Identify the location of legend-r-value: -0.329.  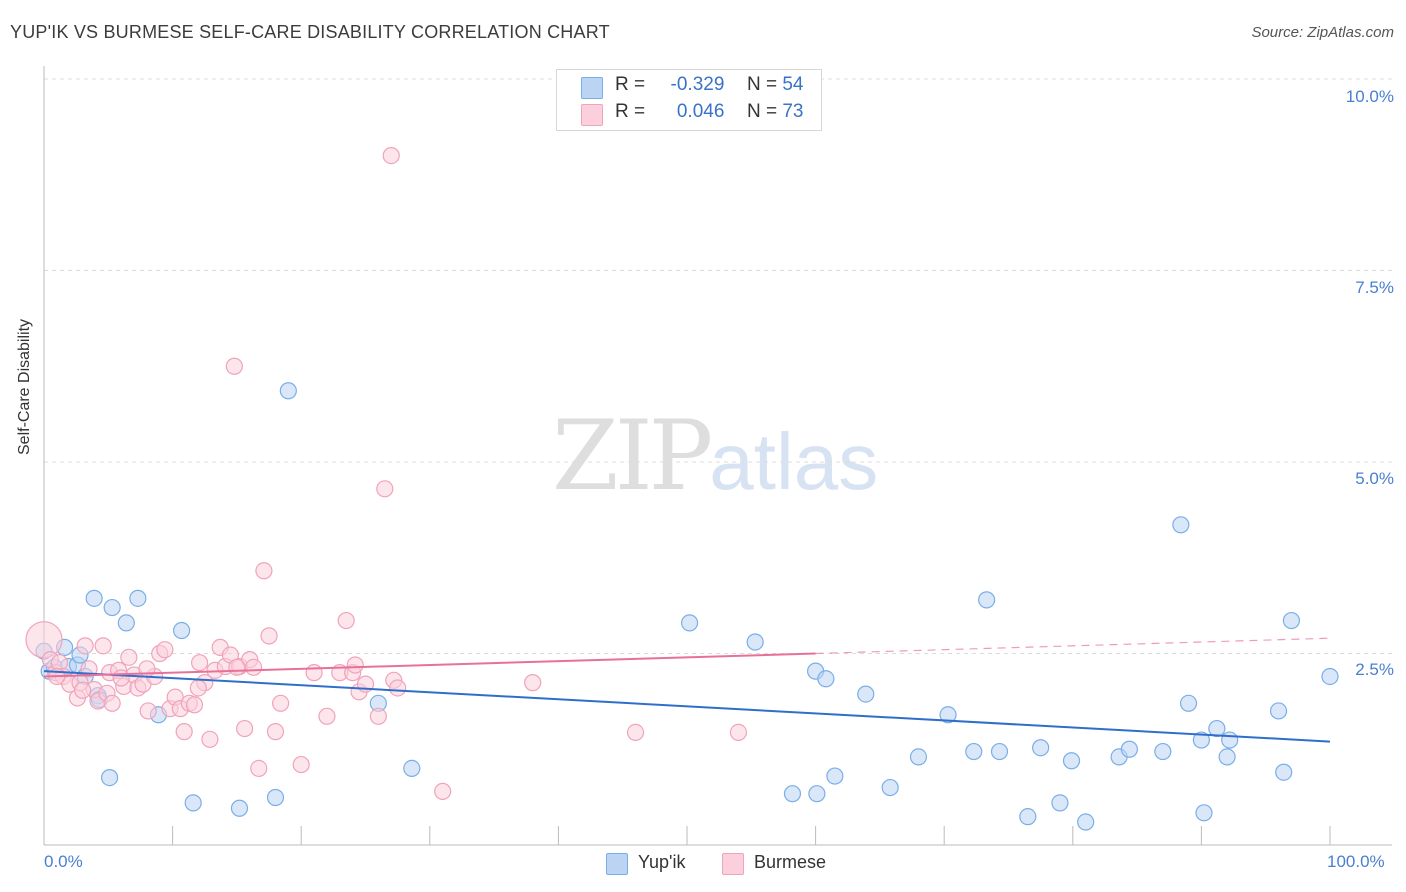
(697, 84).